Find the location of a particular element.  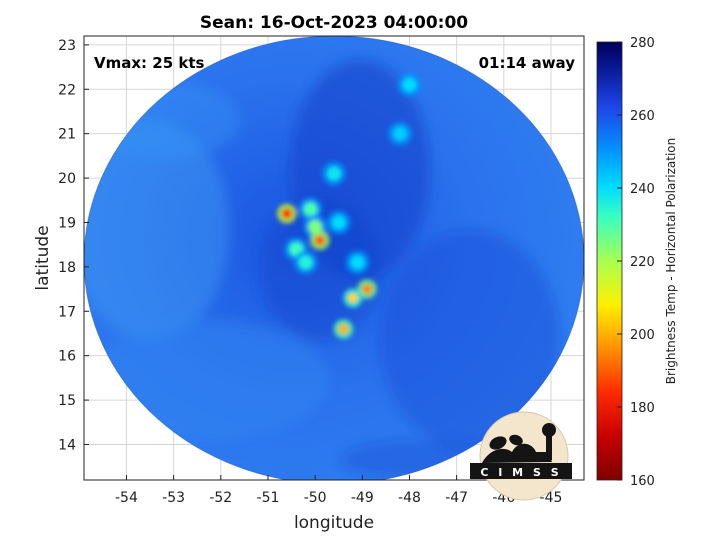

colorbar-tick-label: 260 is located at coordinates (642, 116).